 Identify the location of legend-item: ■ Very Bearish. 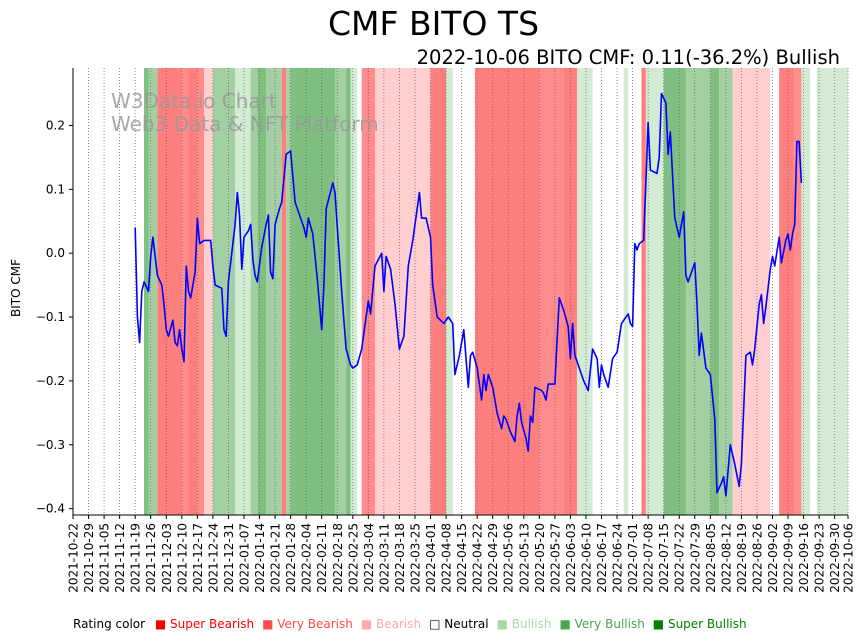
(307, 624).